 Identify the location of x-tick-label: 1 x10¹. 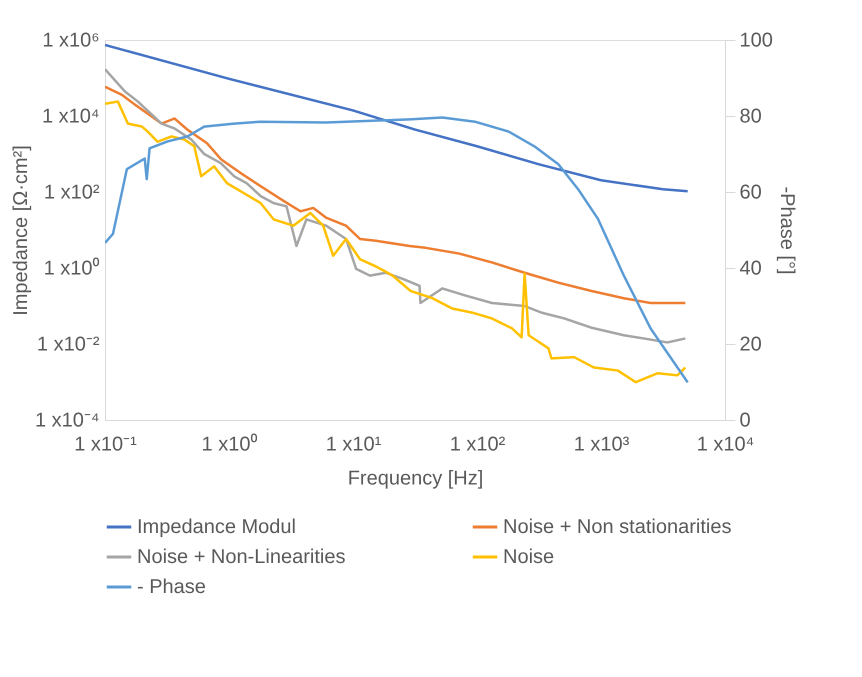
(354, 445).